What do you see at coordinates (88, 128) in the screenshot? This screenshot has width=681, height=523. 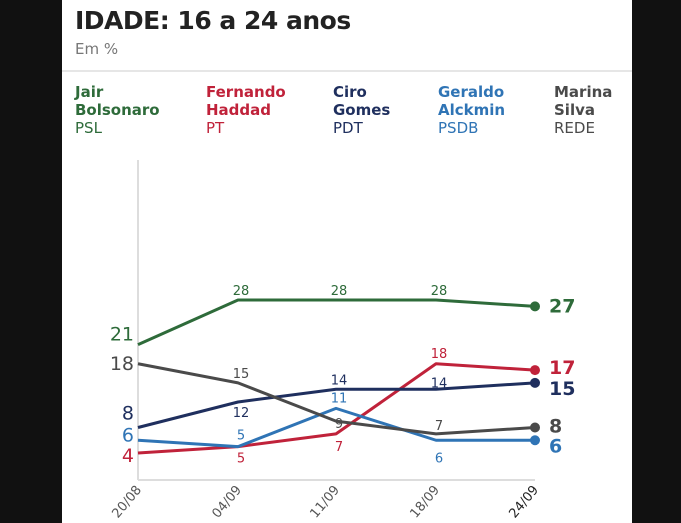 I see `legend-party: PSL` at bounding box center [88, 128].